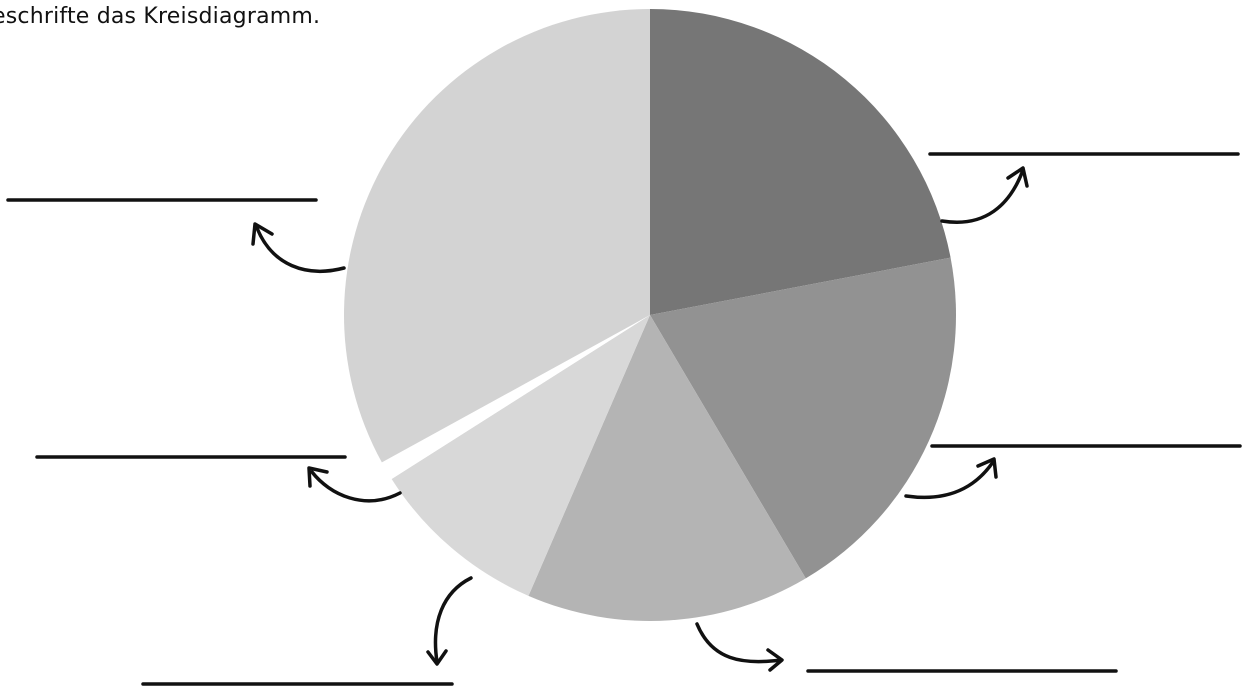 Image resolution: width=1248 pixels, height=686 pixels. I want to click on arrow-top-right, so click(984, 195).